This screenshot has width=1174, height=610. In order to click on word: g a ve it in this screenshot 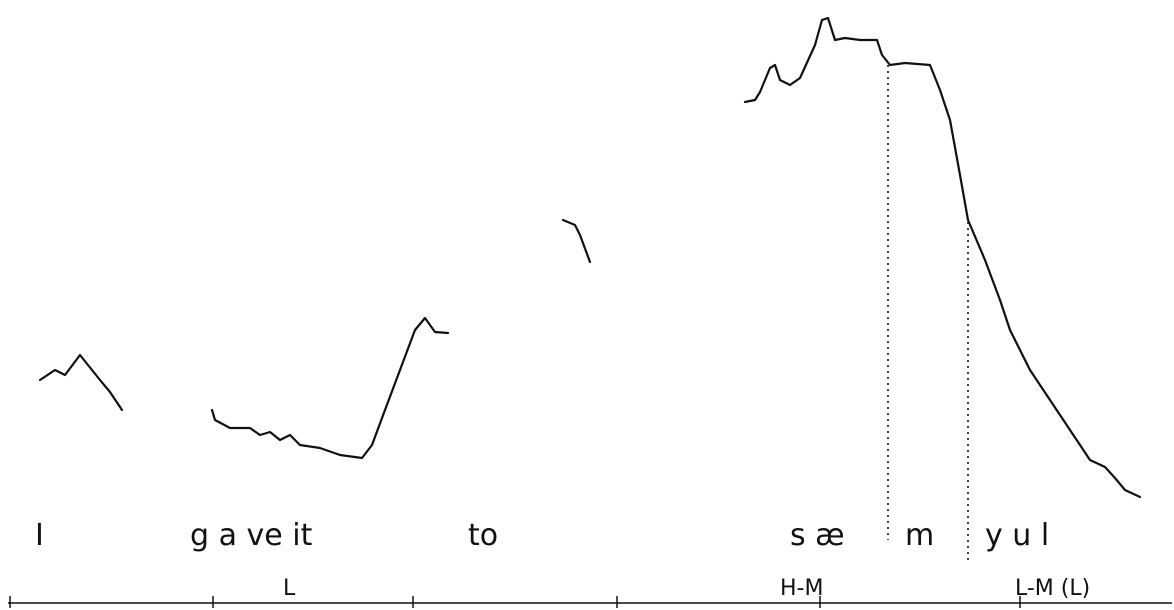, I will do `click(251, 535)`.